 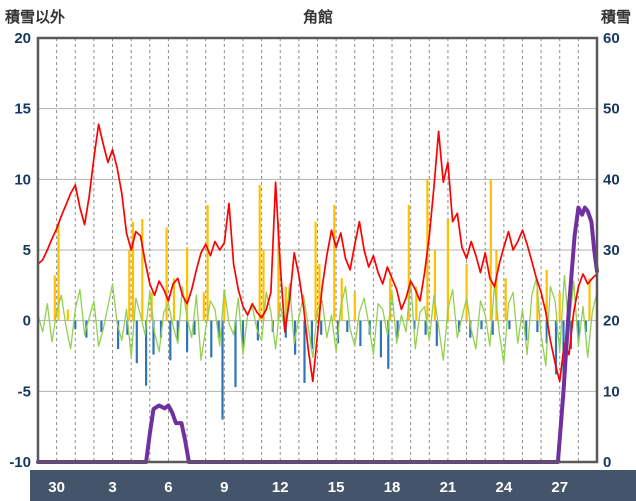 I want to click on x-axis-tick: 27, so click(x=559, y=487).